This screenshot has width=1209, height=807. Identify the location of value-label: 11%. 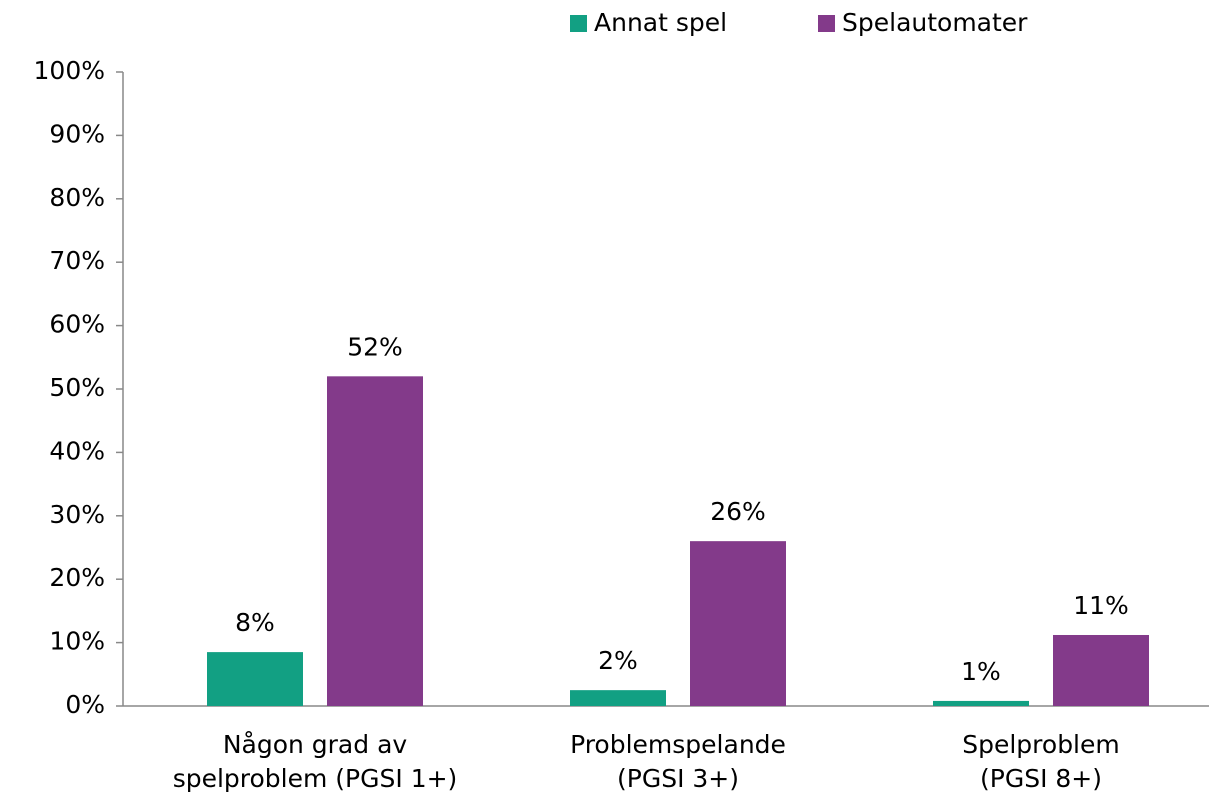
(1101, 605).